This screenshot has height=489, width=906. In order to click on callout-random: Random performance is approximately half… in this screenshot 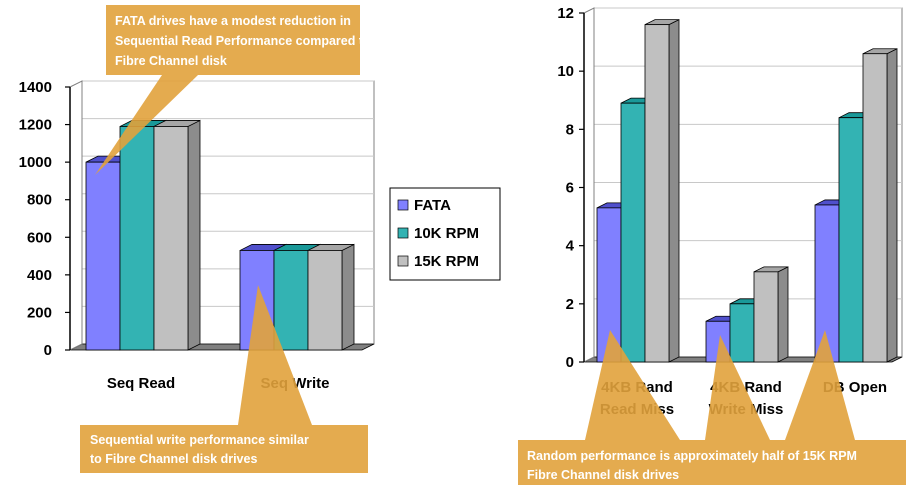, I will do `click(712, 407)`.